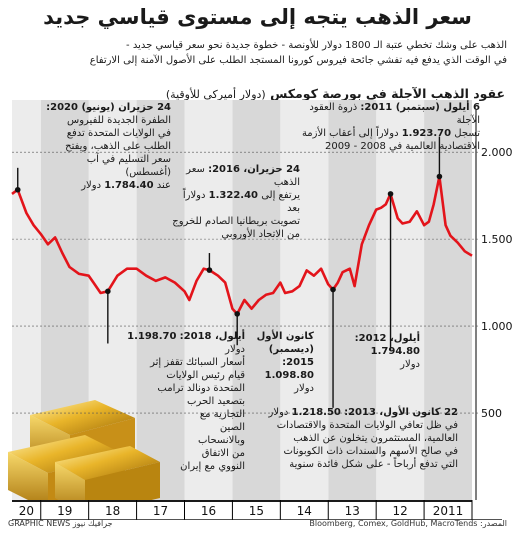 This screenshot has width=515, height=533. What do you see at coordinates (208, 511) in the screenshot?
I see `x-tick-label: 16` at bounding box center [208, 511].